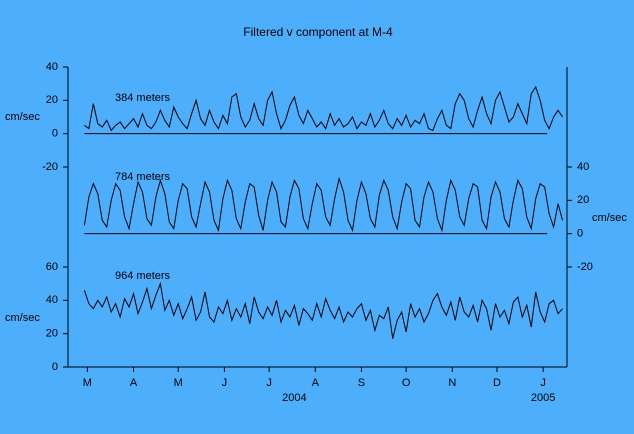  Describe the element at coordinates (361, 383) in the screenshot. I see `x-tick-label: S` at that location.